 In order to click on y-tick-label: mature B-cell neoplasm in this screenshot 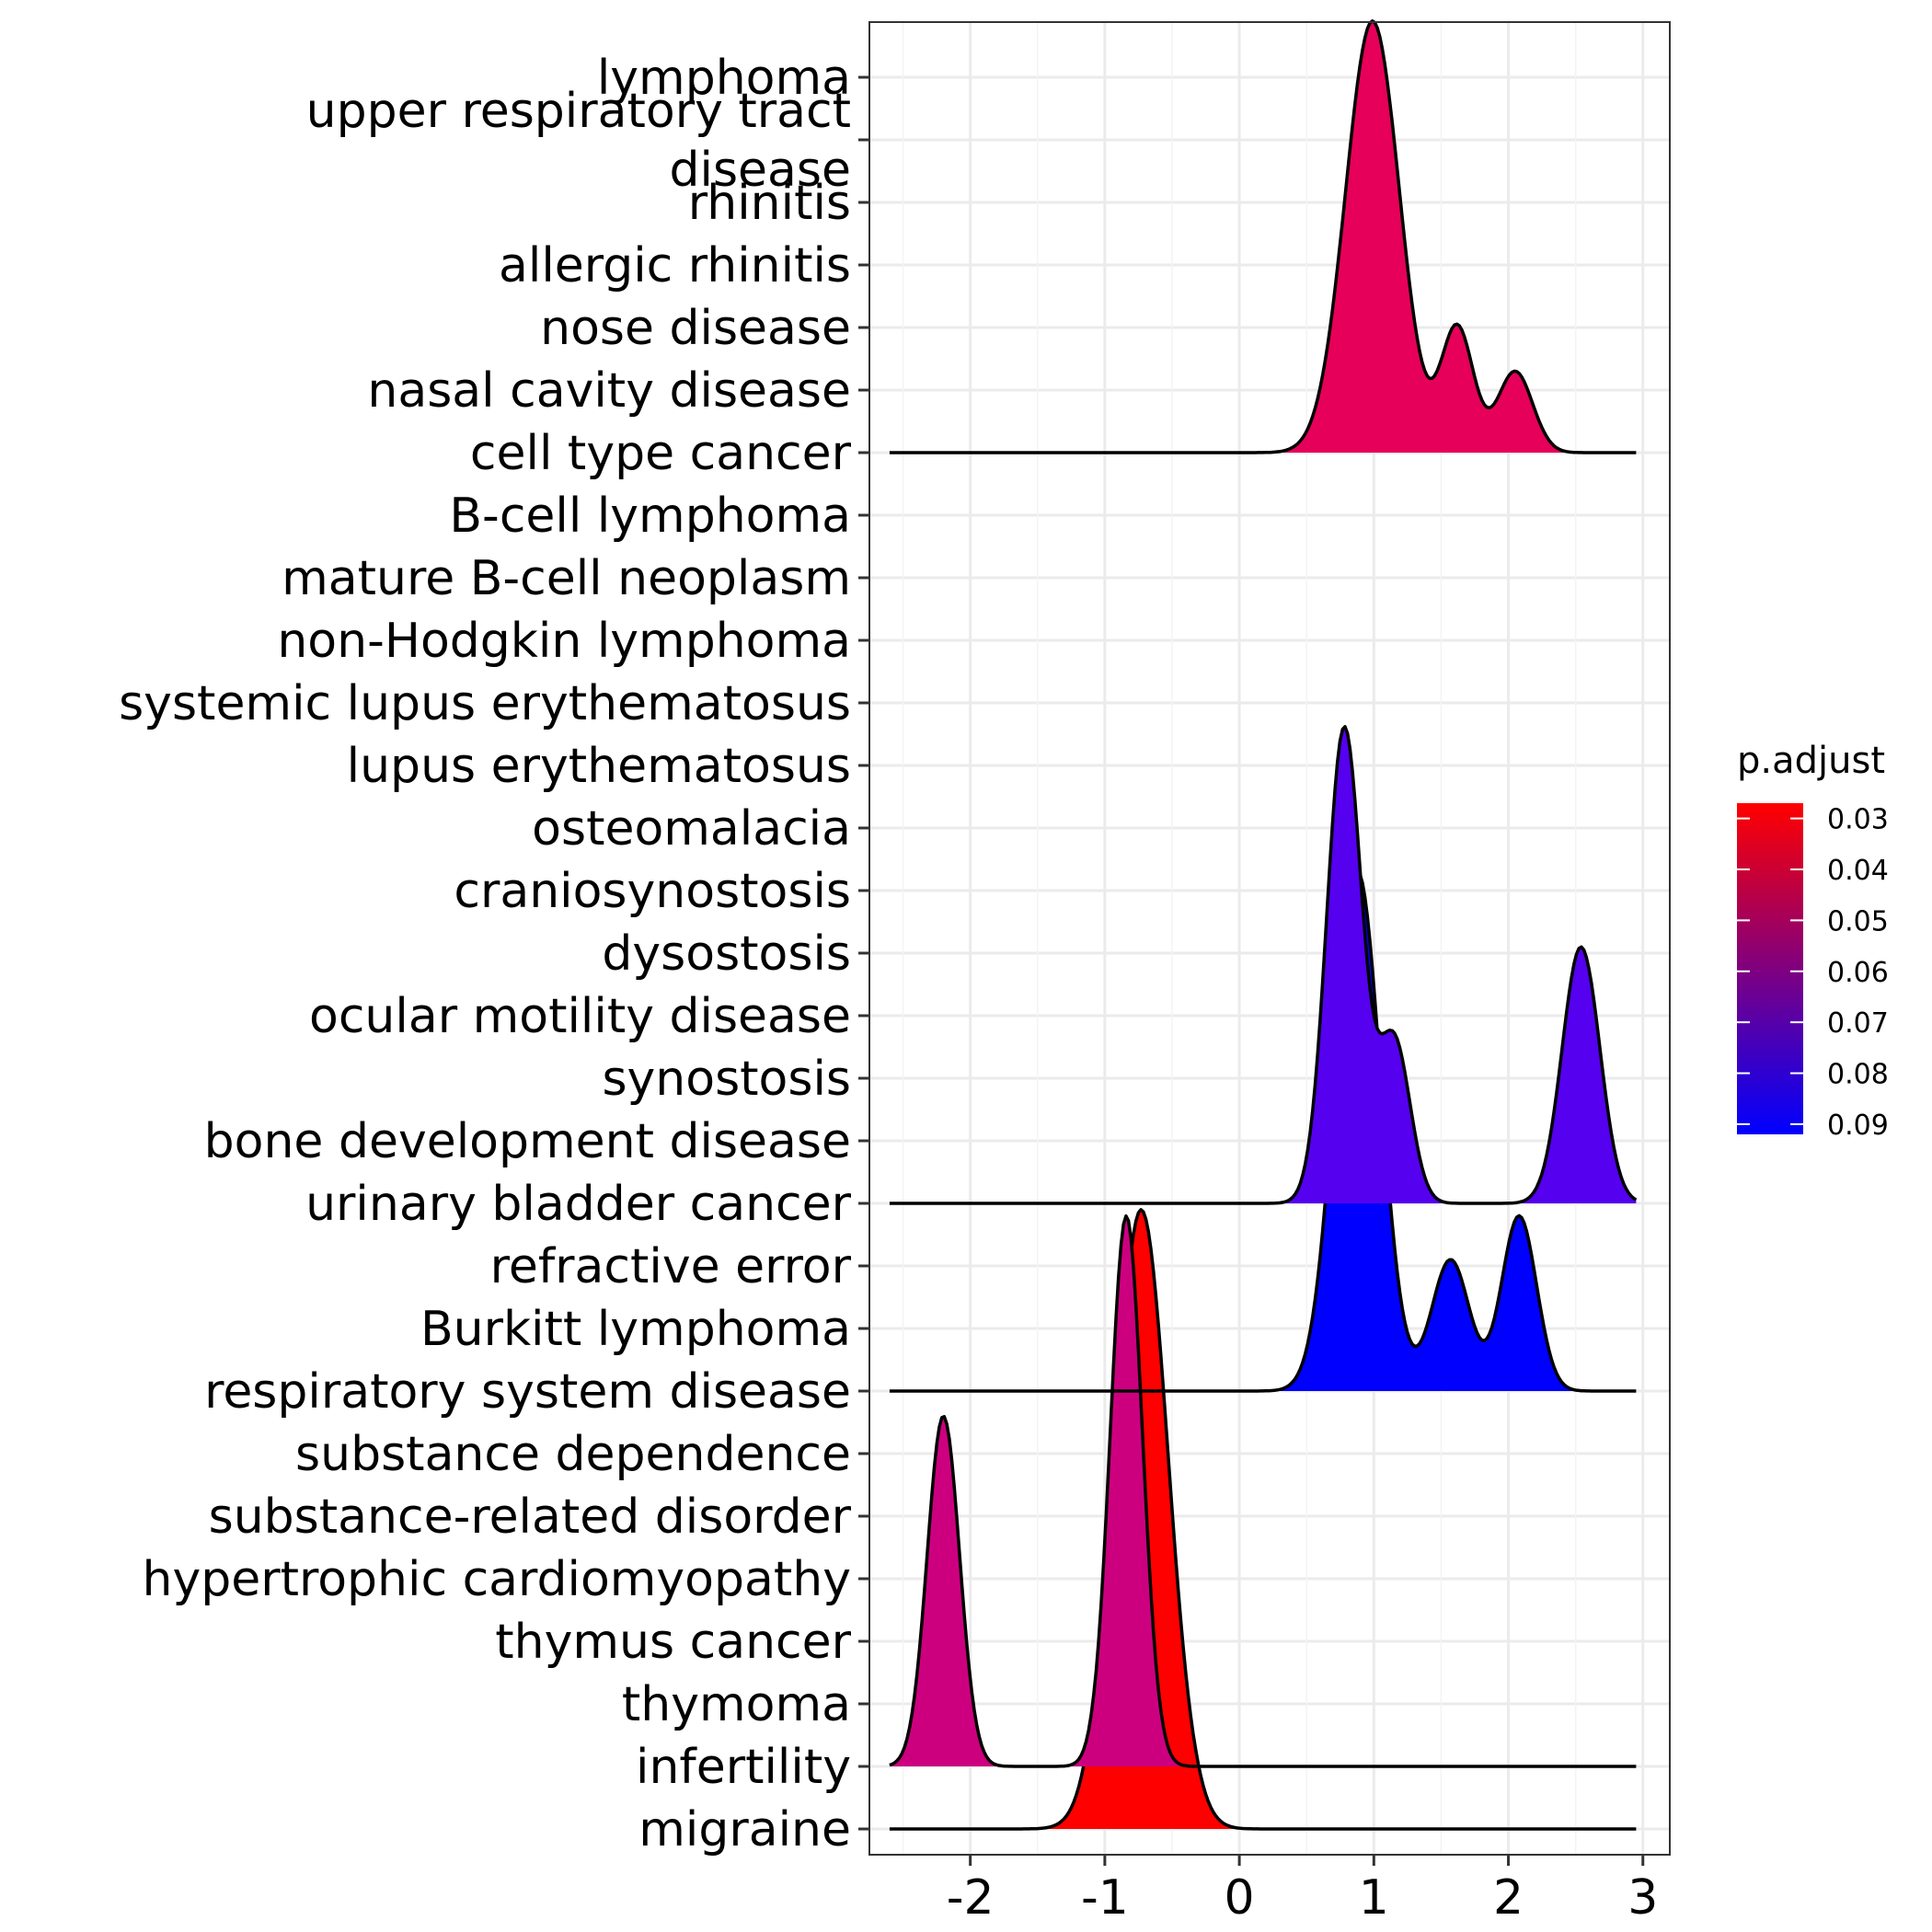, I will do `click(566, 578)`.